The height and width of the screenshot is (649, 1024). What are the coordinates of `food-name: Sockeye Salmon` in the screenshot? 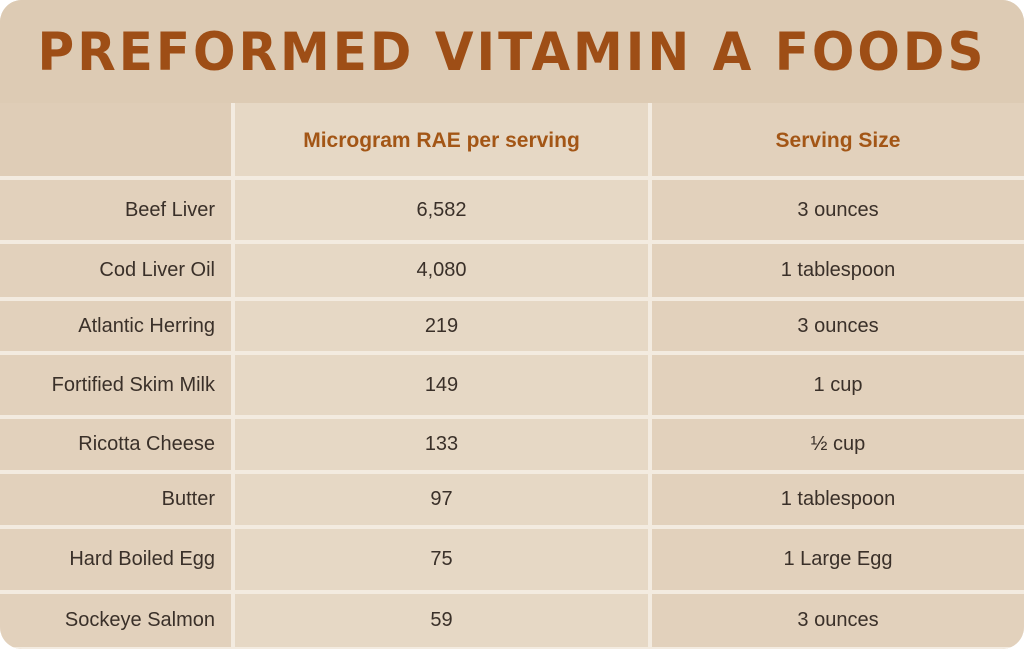 It's located at (115, 620).